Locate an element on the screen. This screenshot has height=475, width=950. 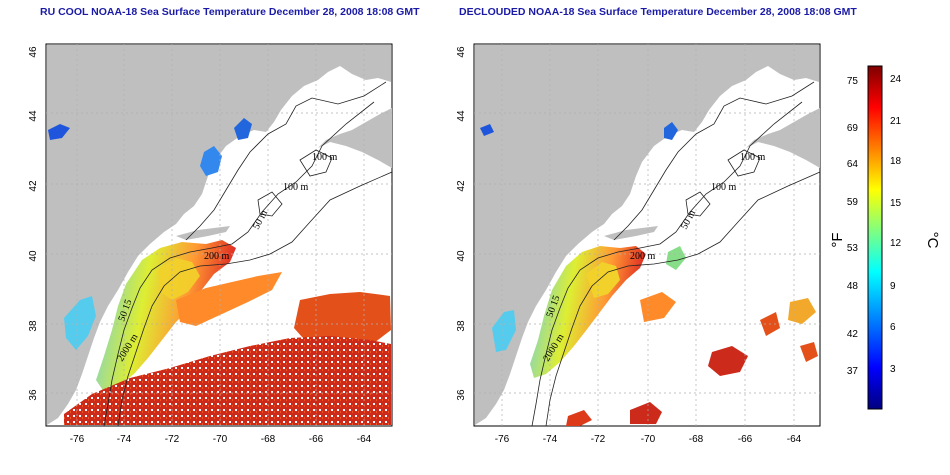
fahrenheit-tick: 42 is located at coordinates (853, 334).